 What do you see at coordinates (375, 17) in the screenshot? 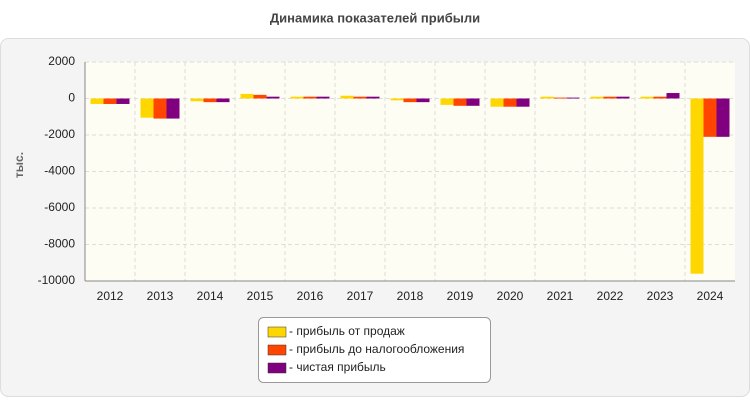
I see `chart-title: Динамика показателей прибыли` at bounding box center [375, 17].